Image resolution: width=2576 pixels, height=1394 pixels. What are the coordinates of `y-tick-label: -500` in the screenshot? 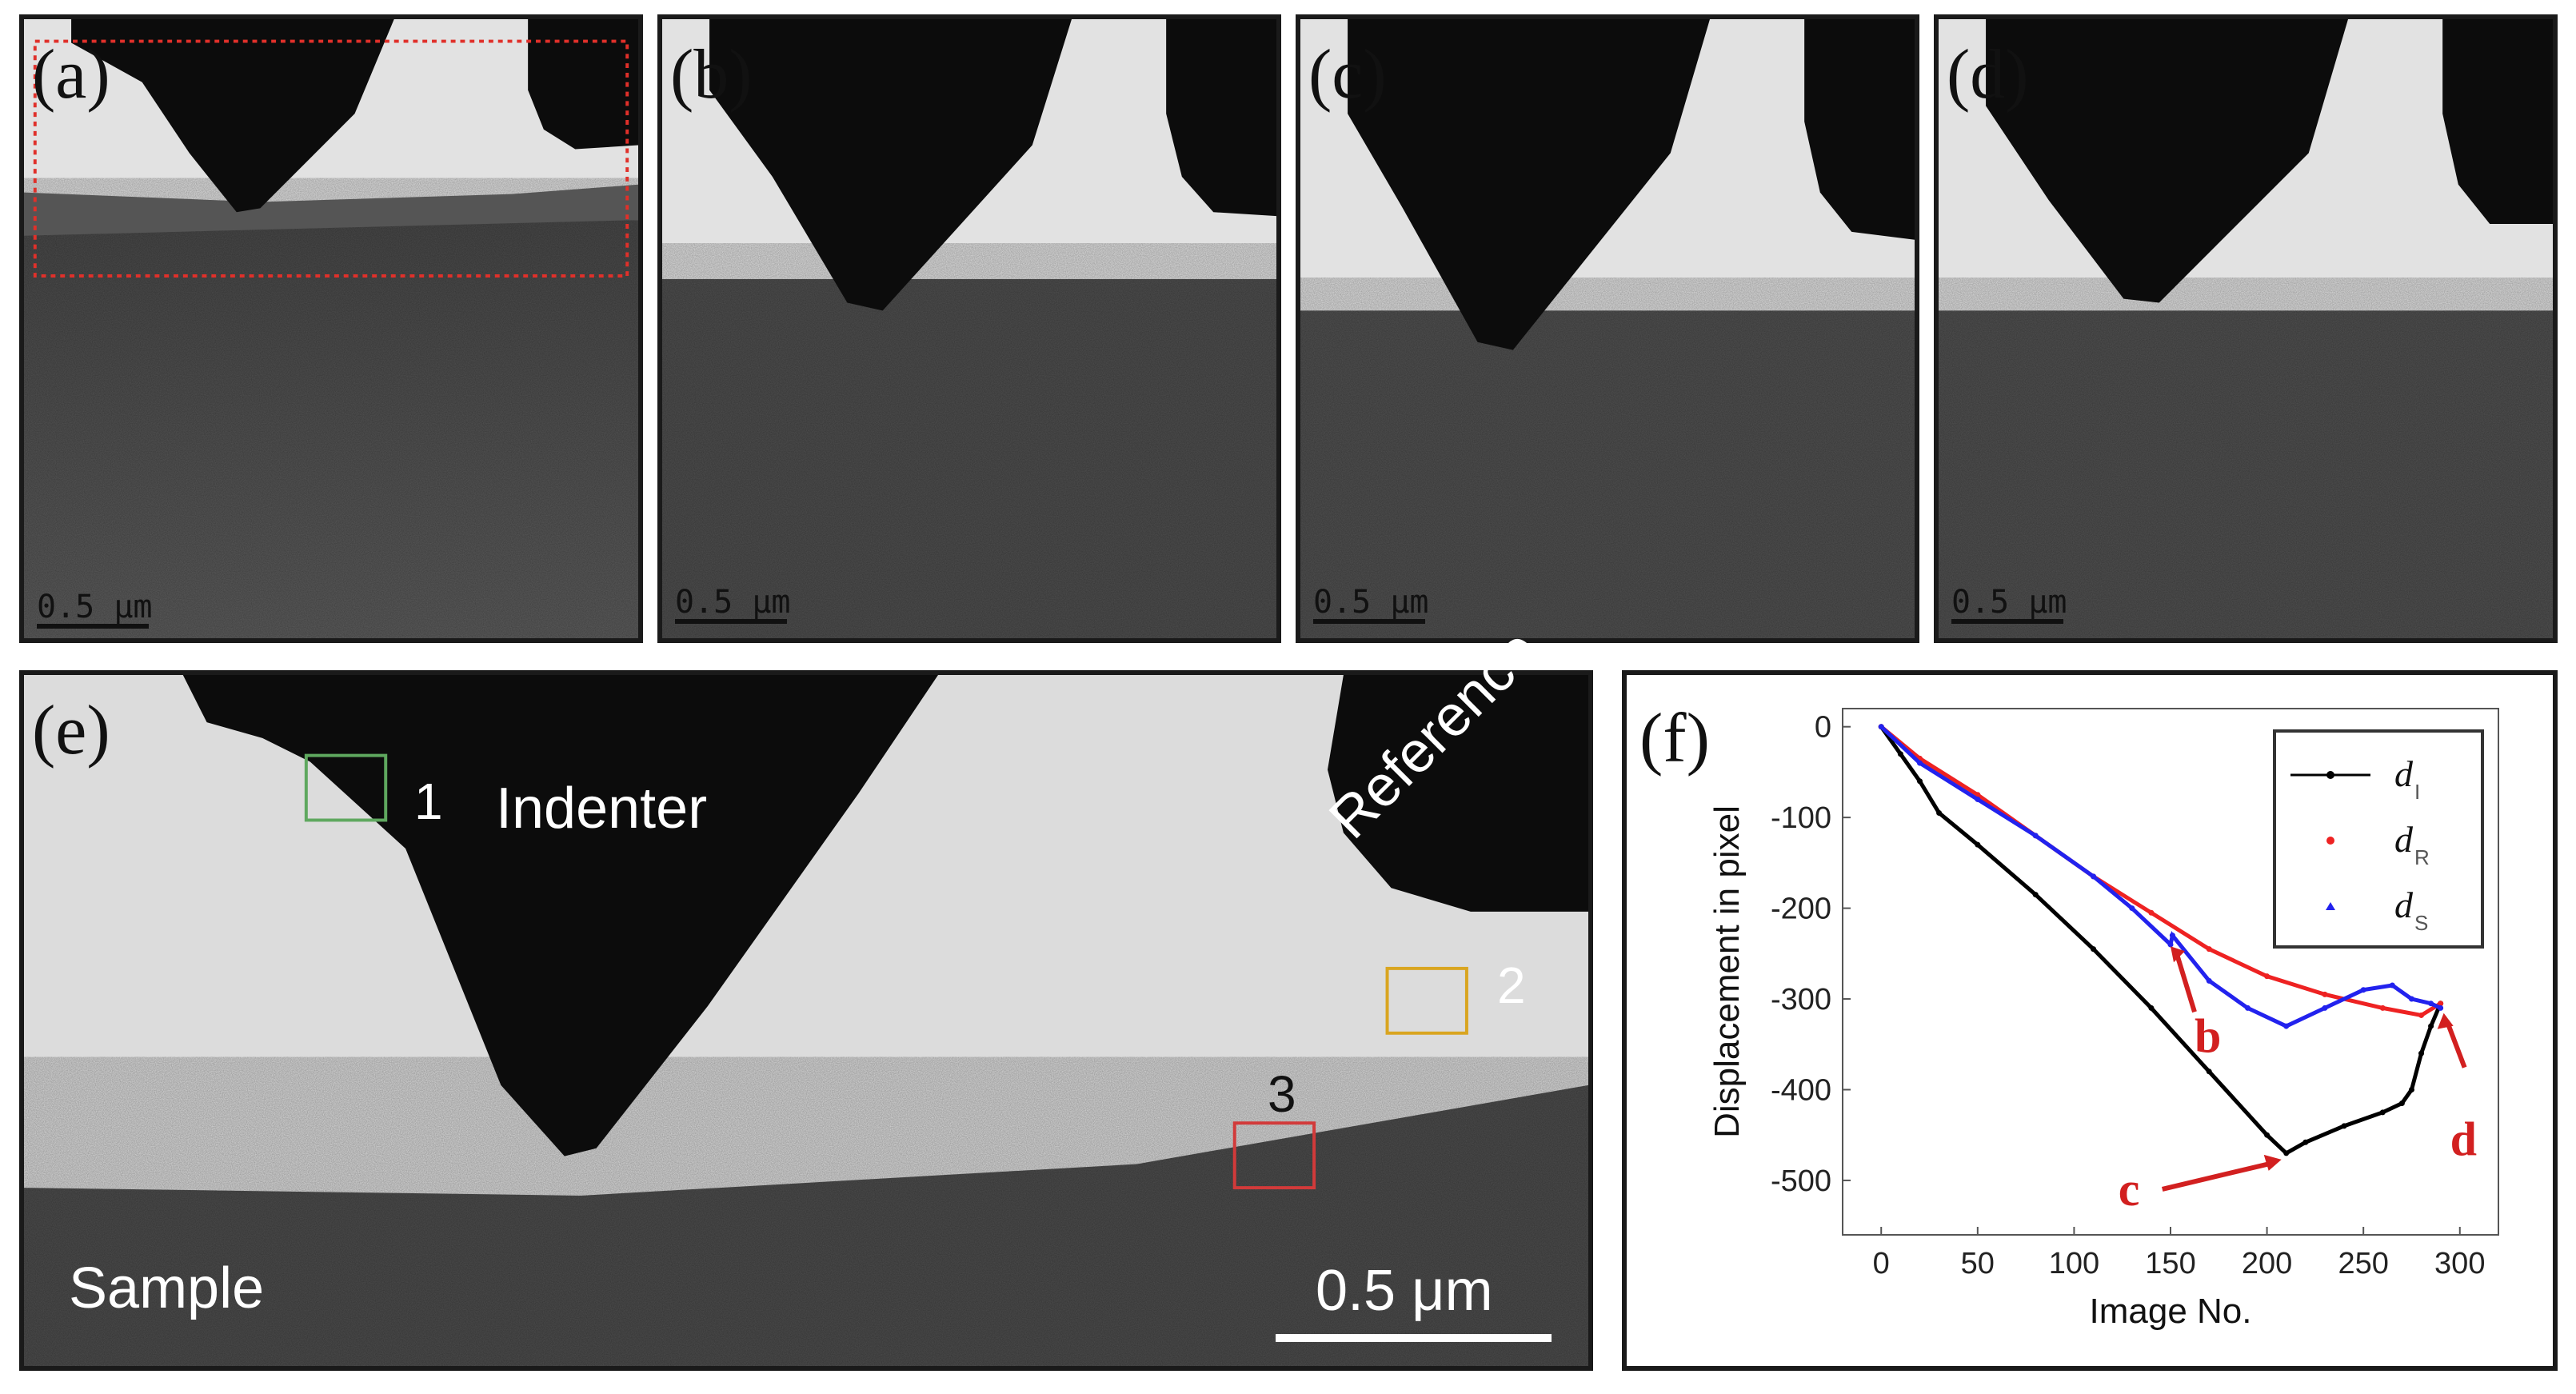 It's located at (1801, 1181).